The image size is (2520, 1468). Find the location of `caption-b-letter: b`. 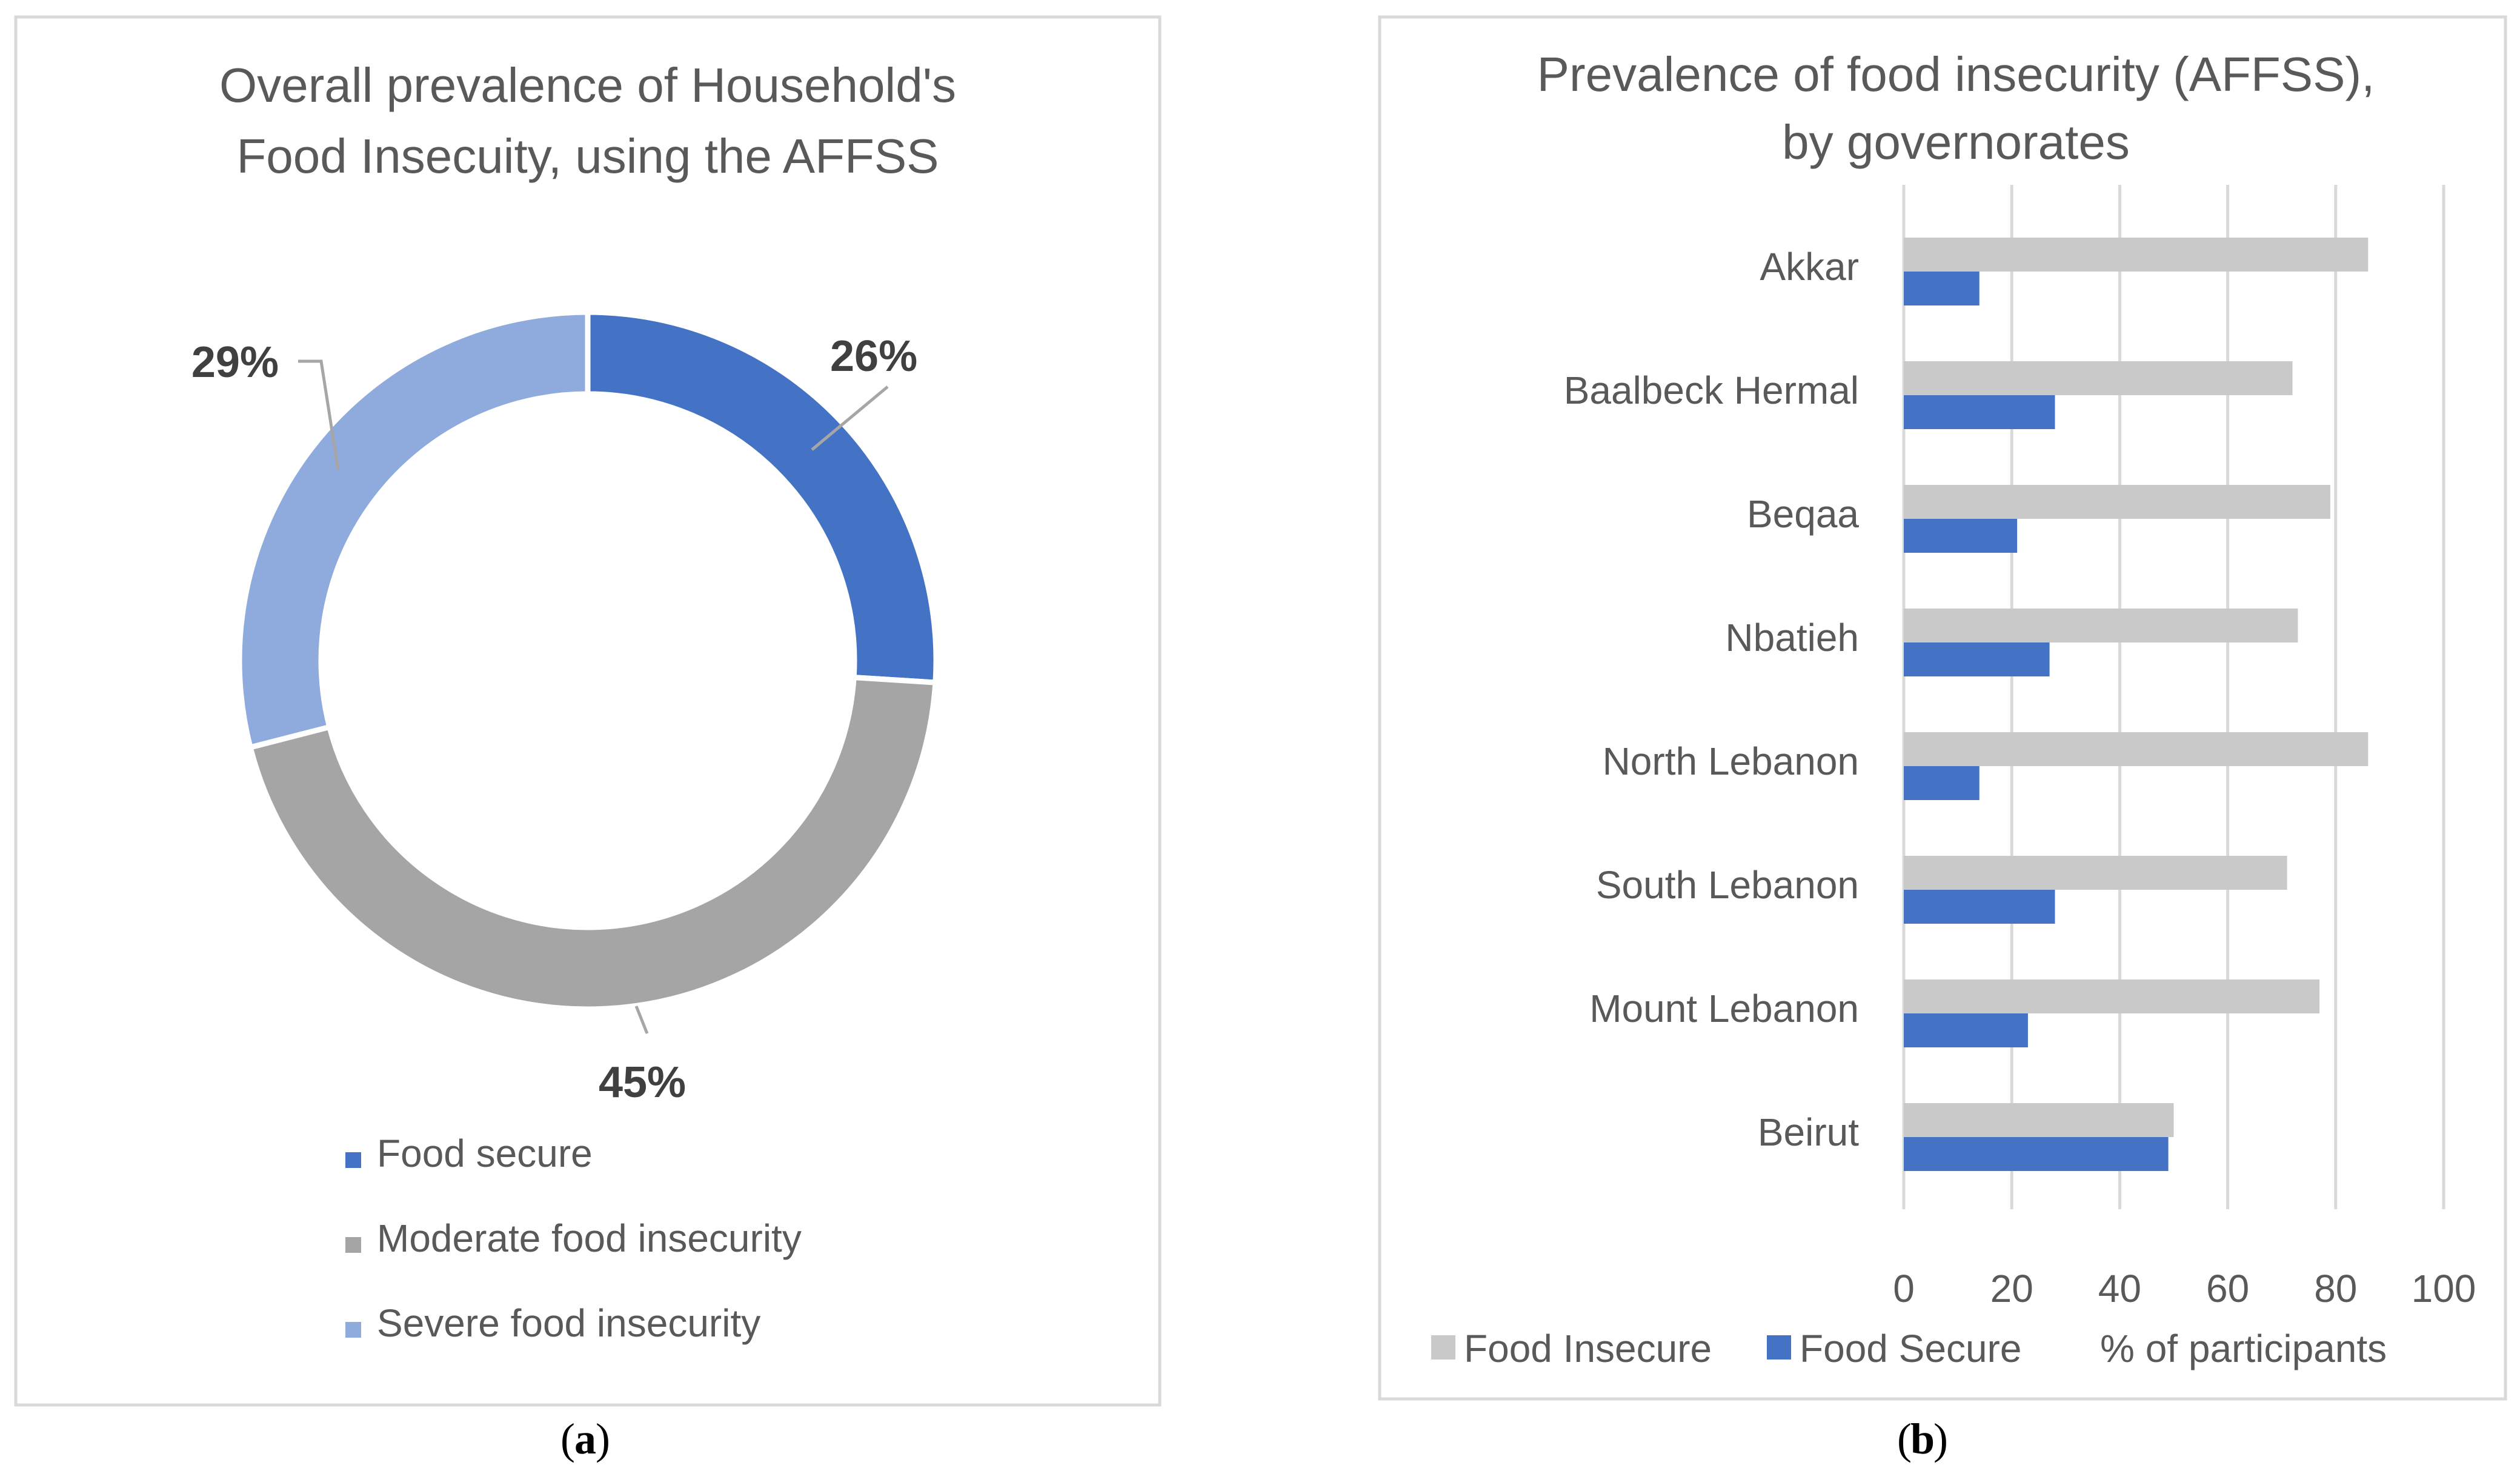

caption-b-letter: b is located at coordinates (1922, 1439).